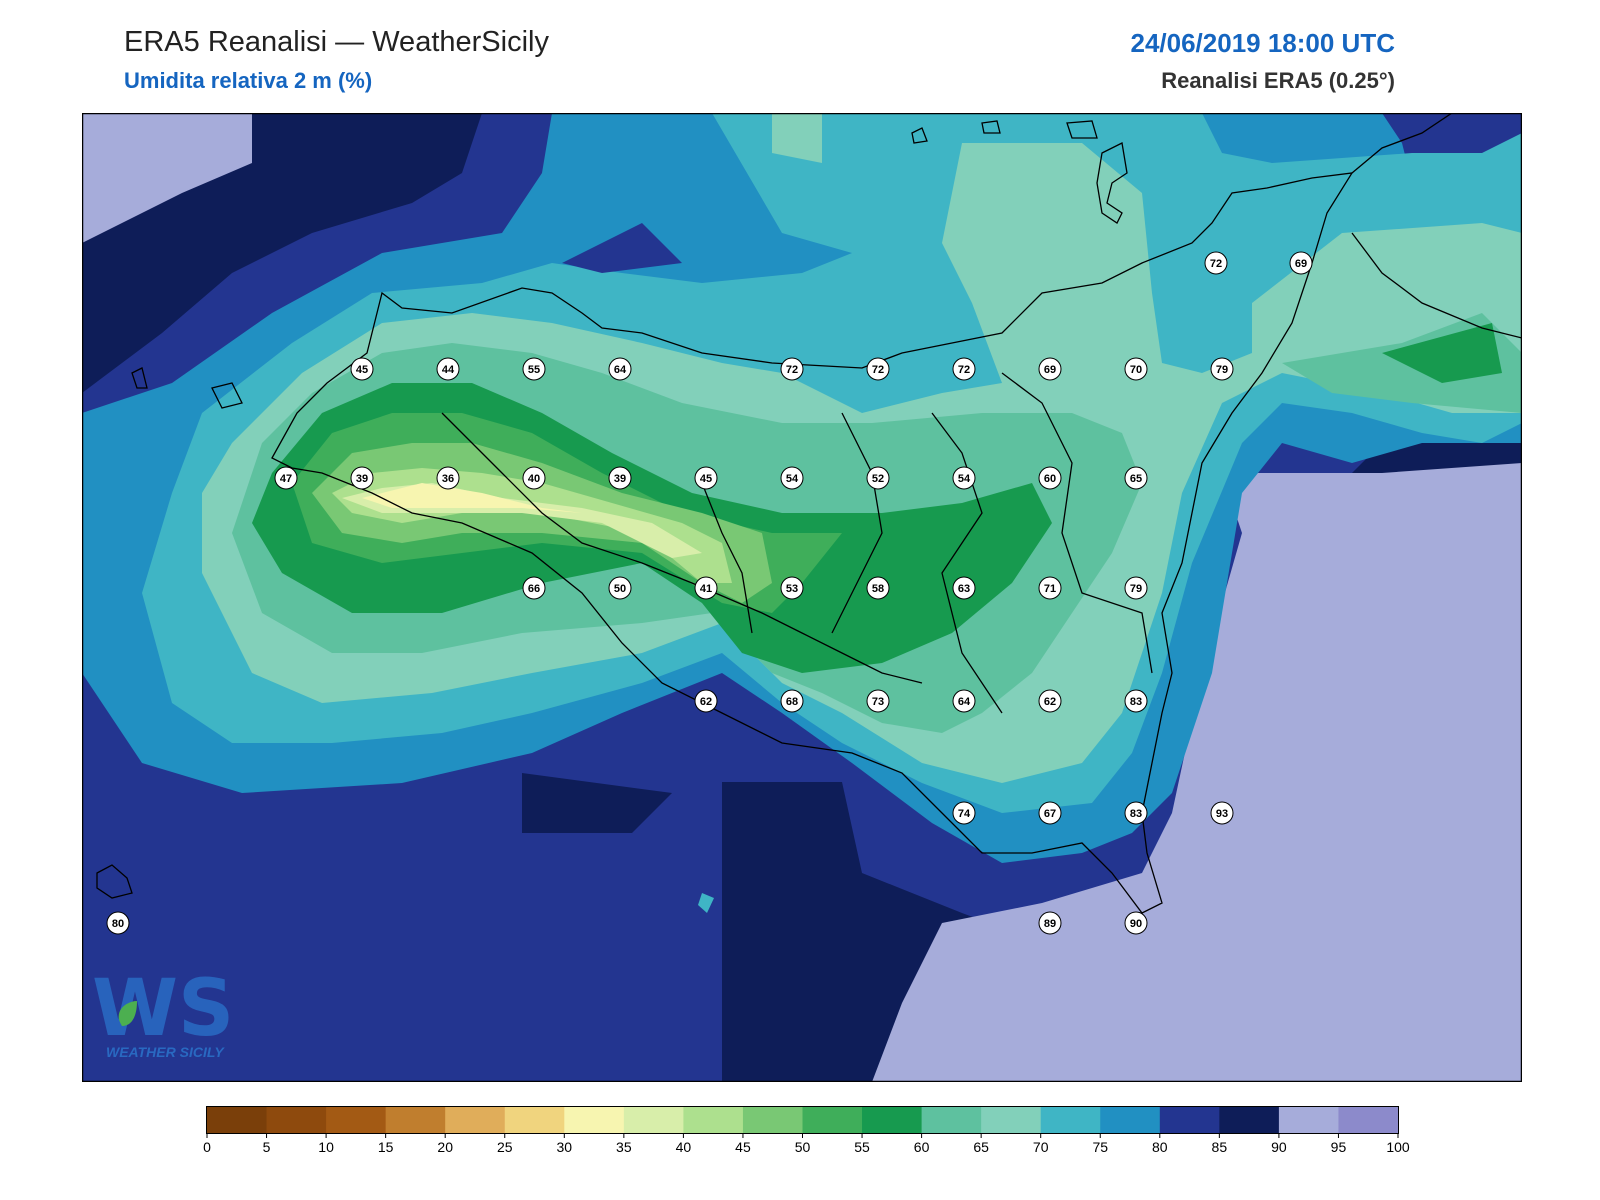 Image resolution: width=1600 pixels, height=1200 pixels. I want to click on station-marker: 70, so click(1136, 369).